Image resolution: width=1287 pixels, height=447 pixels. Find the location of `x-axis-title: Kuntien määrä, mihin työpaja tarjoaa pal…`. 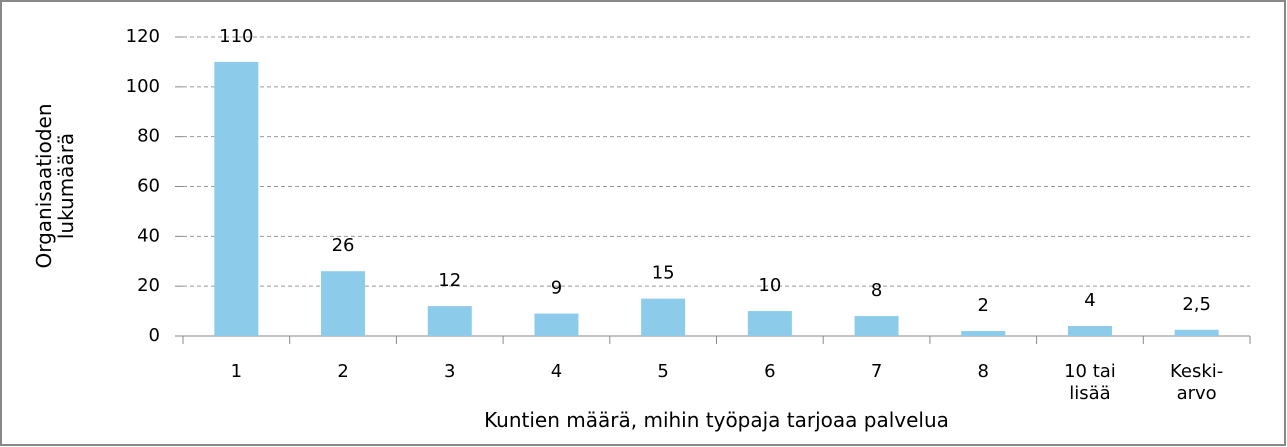

x-axis-title: Kuntien määrä, mihin työpaja tarjoaa pal… is located at coordinates (716, 420).